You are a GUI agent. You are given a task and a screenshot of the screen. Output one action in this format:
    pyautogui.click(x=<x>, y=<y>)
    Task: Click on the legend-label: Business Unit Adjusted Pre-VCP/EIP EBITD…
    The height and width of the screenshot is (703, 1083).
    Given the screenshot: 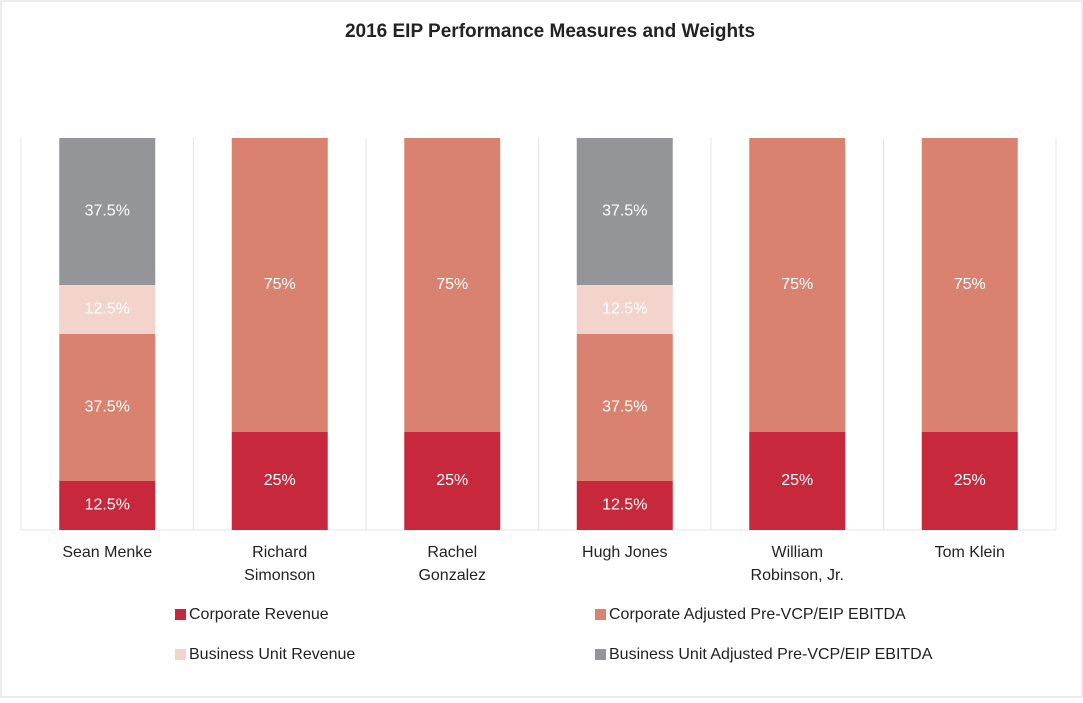 What is the action you would take?
    pyautogui.click(x=771, y=654)
    